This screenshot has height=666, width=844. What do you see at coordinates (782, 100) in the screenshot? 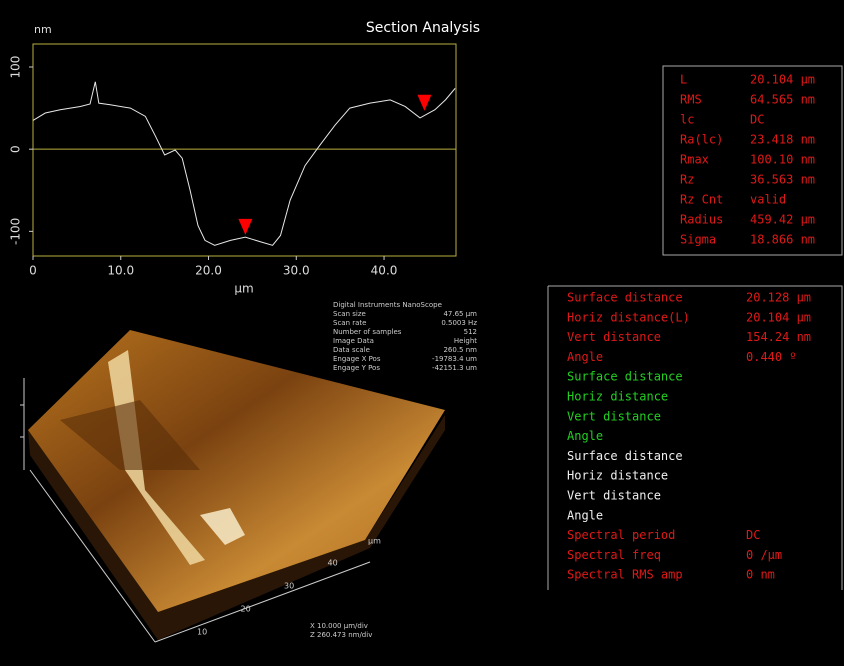
I see `stat-value: 64.565 nm` at bounding box center [782, 100].